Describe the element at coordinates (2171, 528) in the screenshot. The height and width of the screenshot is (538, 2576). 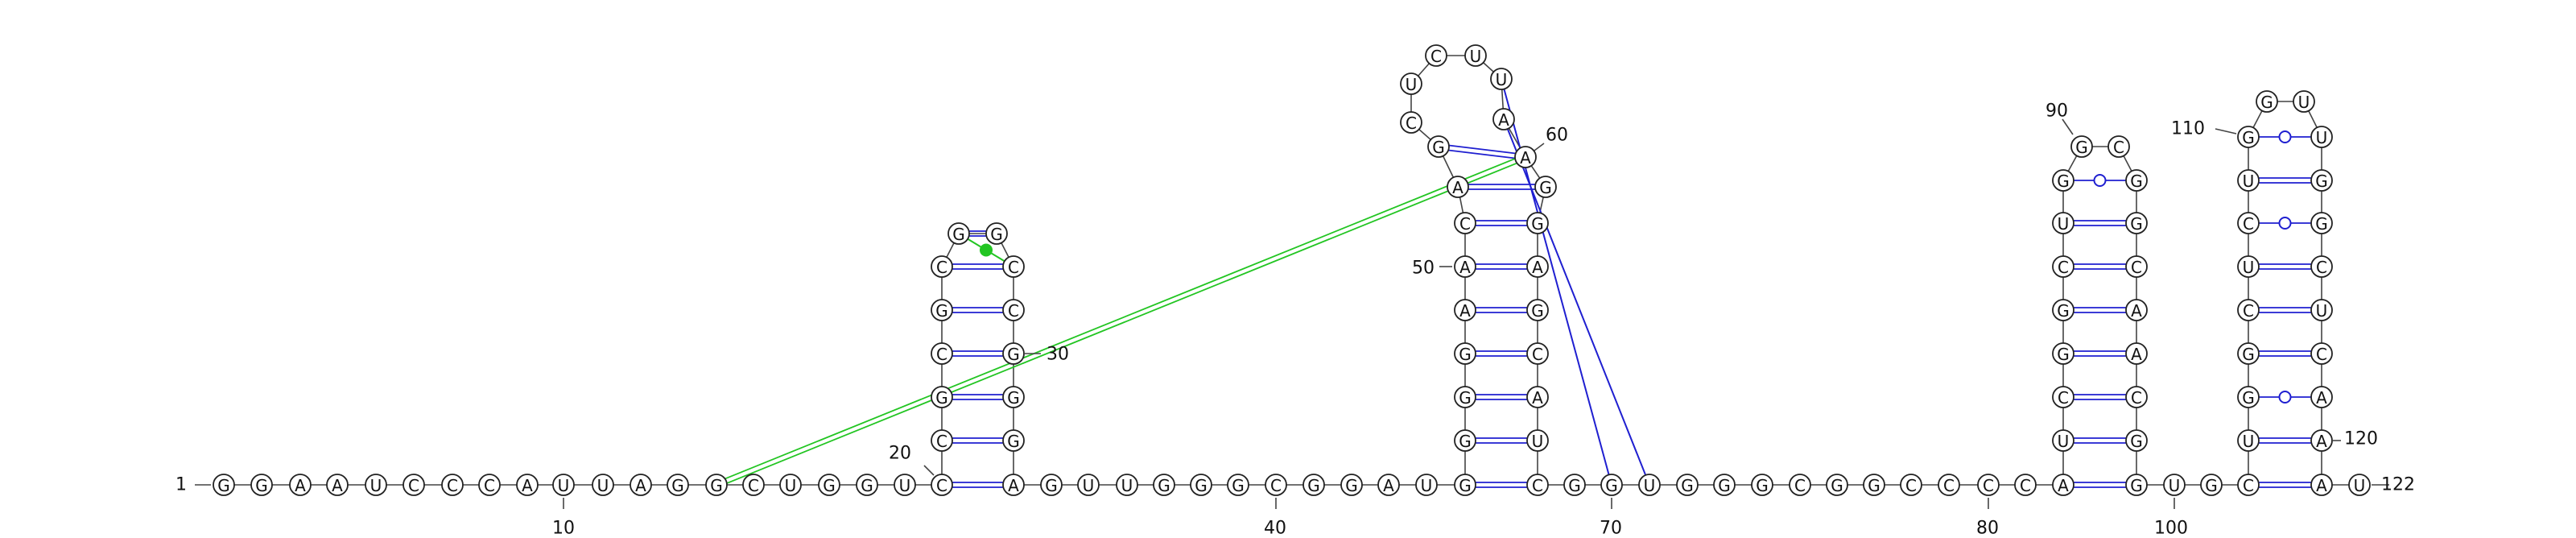
I see `number-label-100: 100` at that location.